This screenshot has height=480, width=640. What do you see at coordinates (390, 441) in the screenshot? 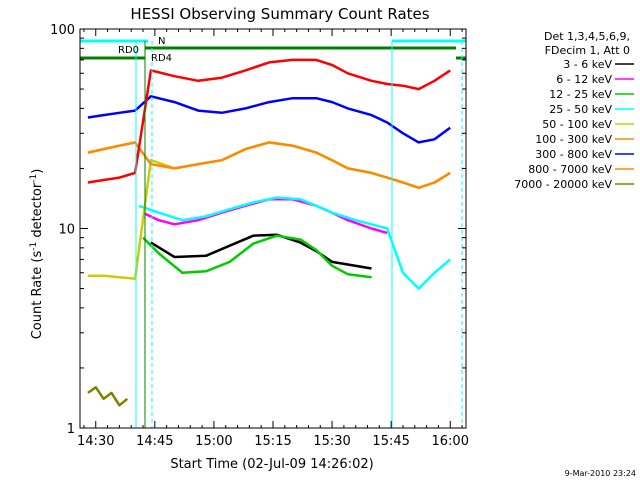
I see `x-tick-label: 15:45` at bounding box center [390, 441].